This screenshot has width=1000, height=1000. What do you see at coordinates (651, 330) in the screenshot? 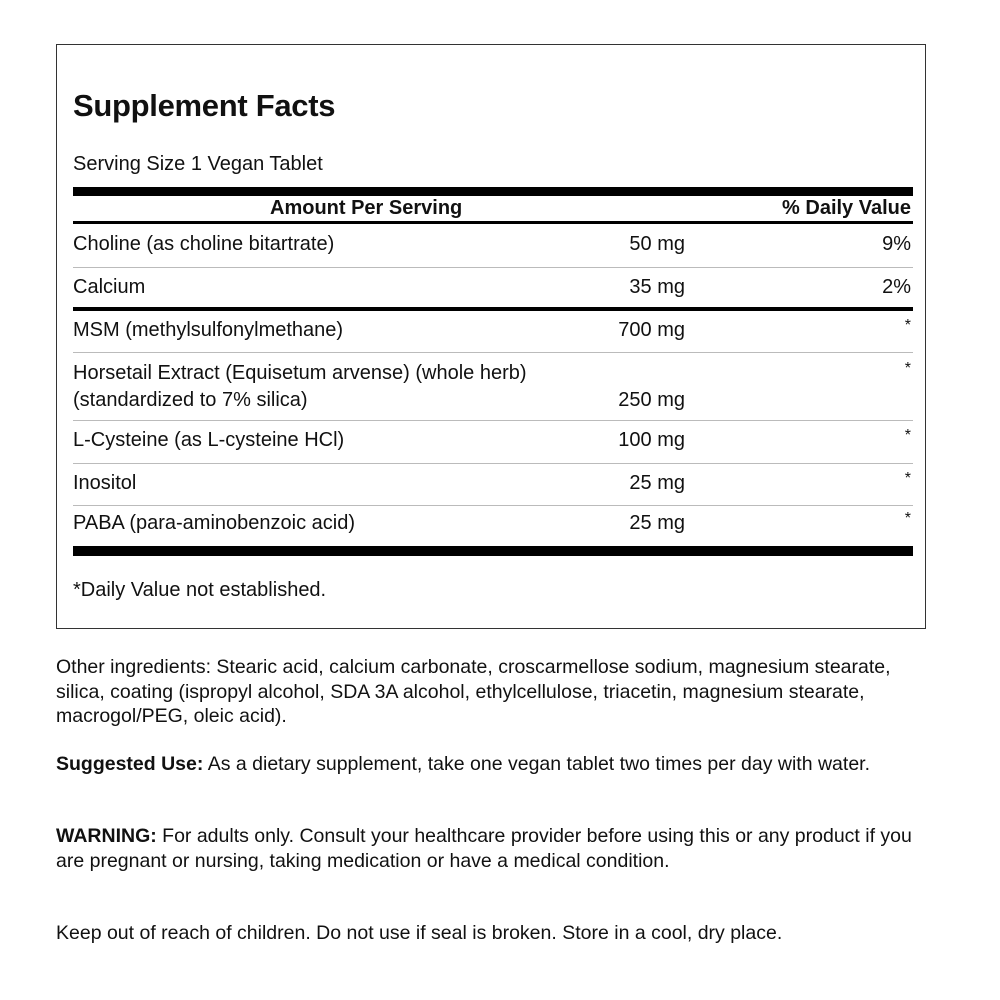
I see `nutrient-amount: 700 mg` at bounding box center [651, 330].